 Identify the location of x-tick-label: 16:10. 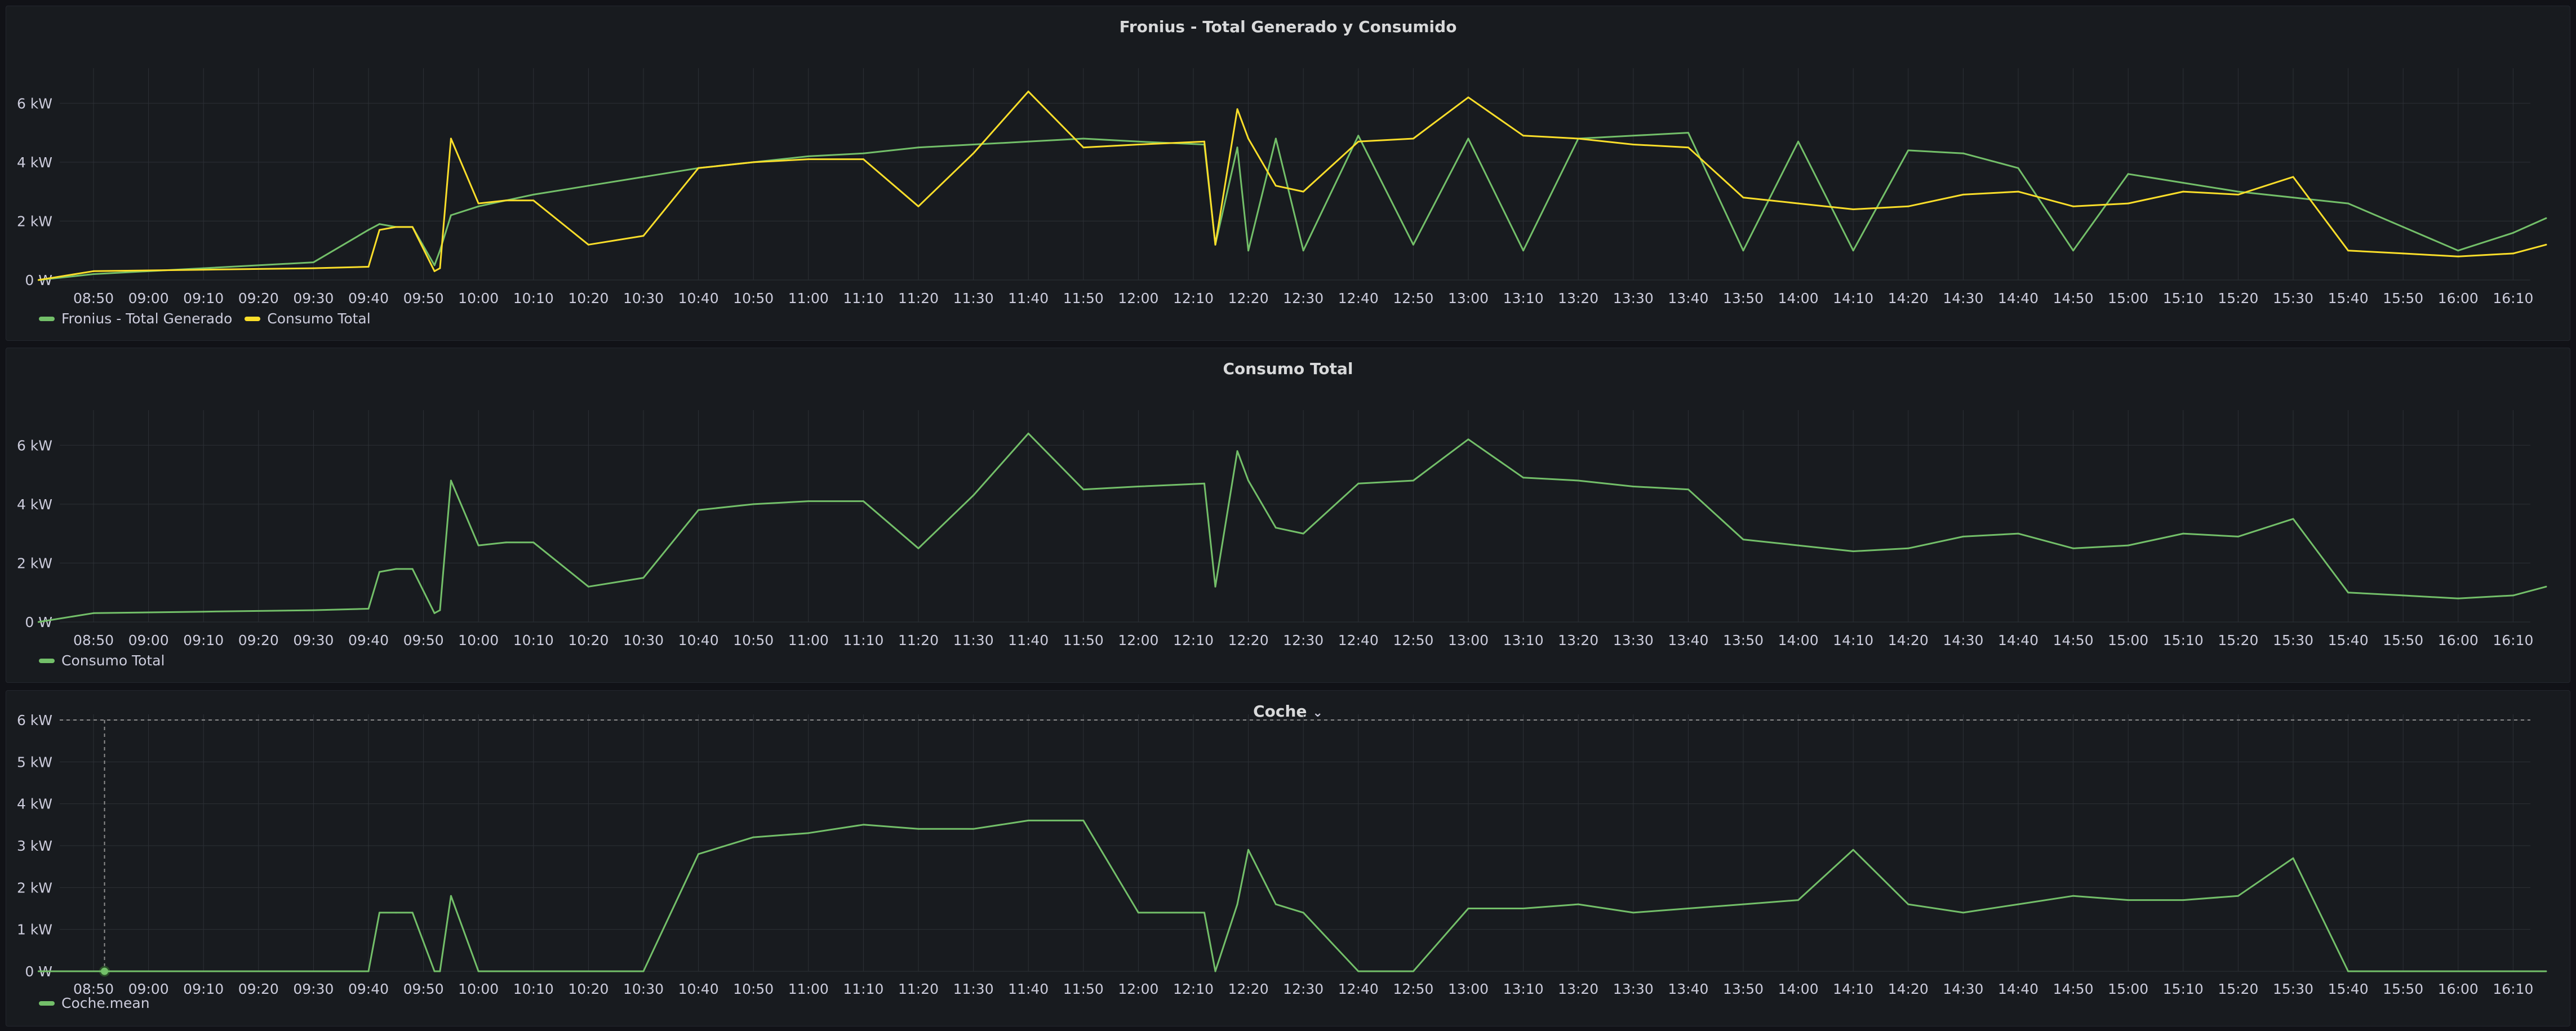
(2513, 640).